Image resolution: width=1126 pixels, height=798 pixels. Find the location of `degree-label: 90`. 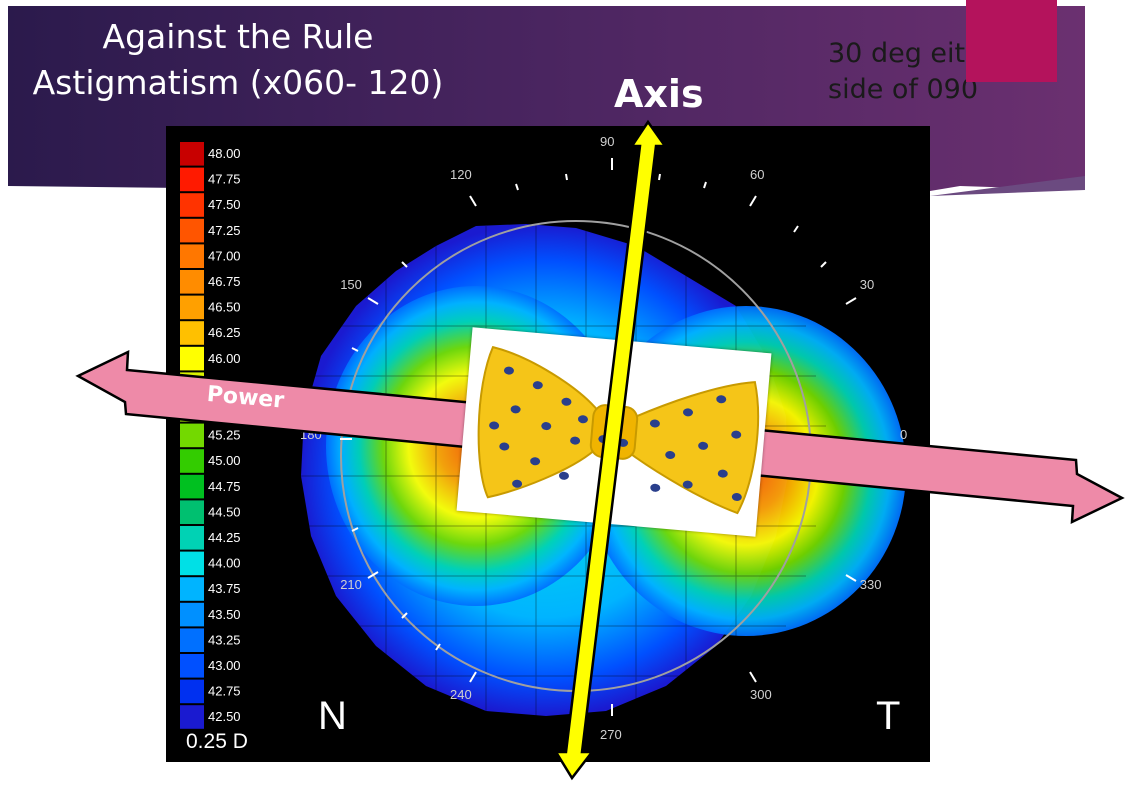

degree-label: 90 is located at coordinates (607, 141).